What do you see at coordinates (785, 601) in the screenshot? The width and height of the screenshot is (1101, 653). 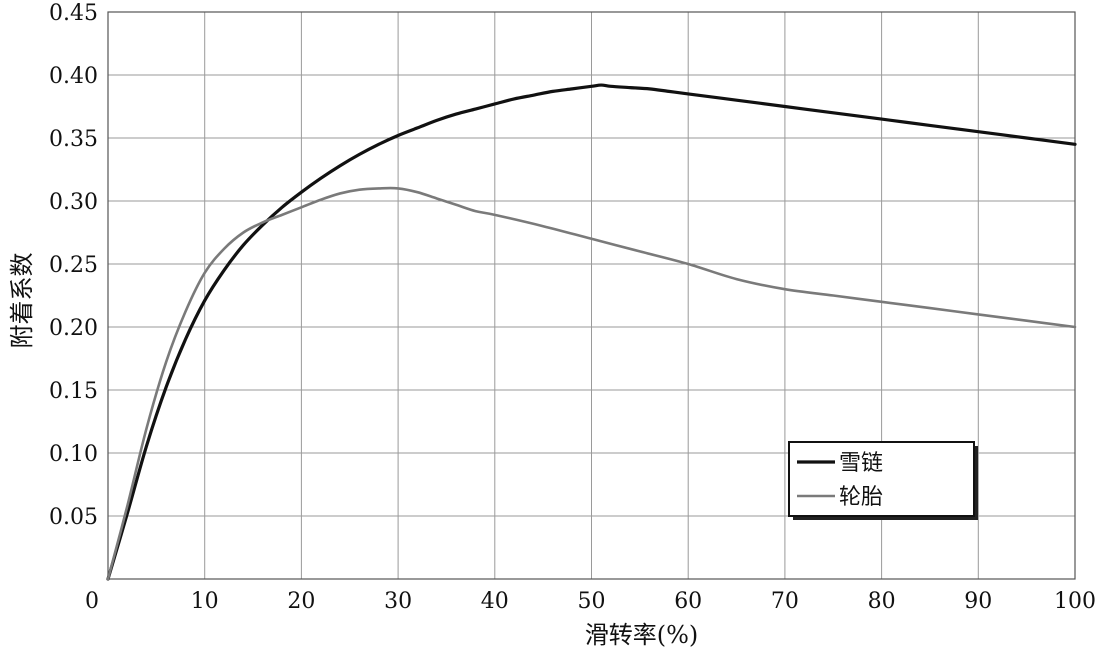 I see `x-tick-label: 70` at bounding box center [785, 601].